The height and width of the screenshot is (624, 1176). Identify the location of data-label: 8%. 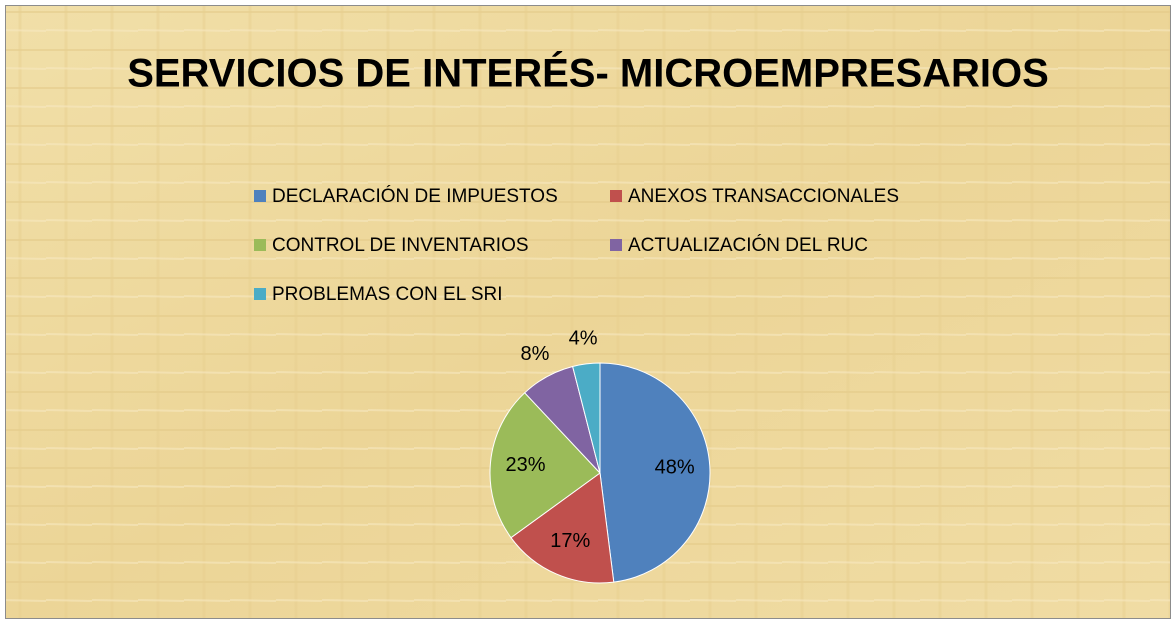
(535, 354).